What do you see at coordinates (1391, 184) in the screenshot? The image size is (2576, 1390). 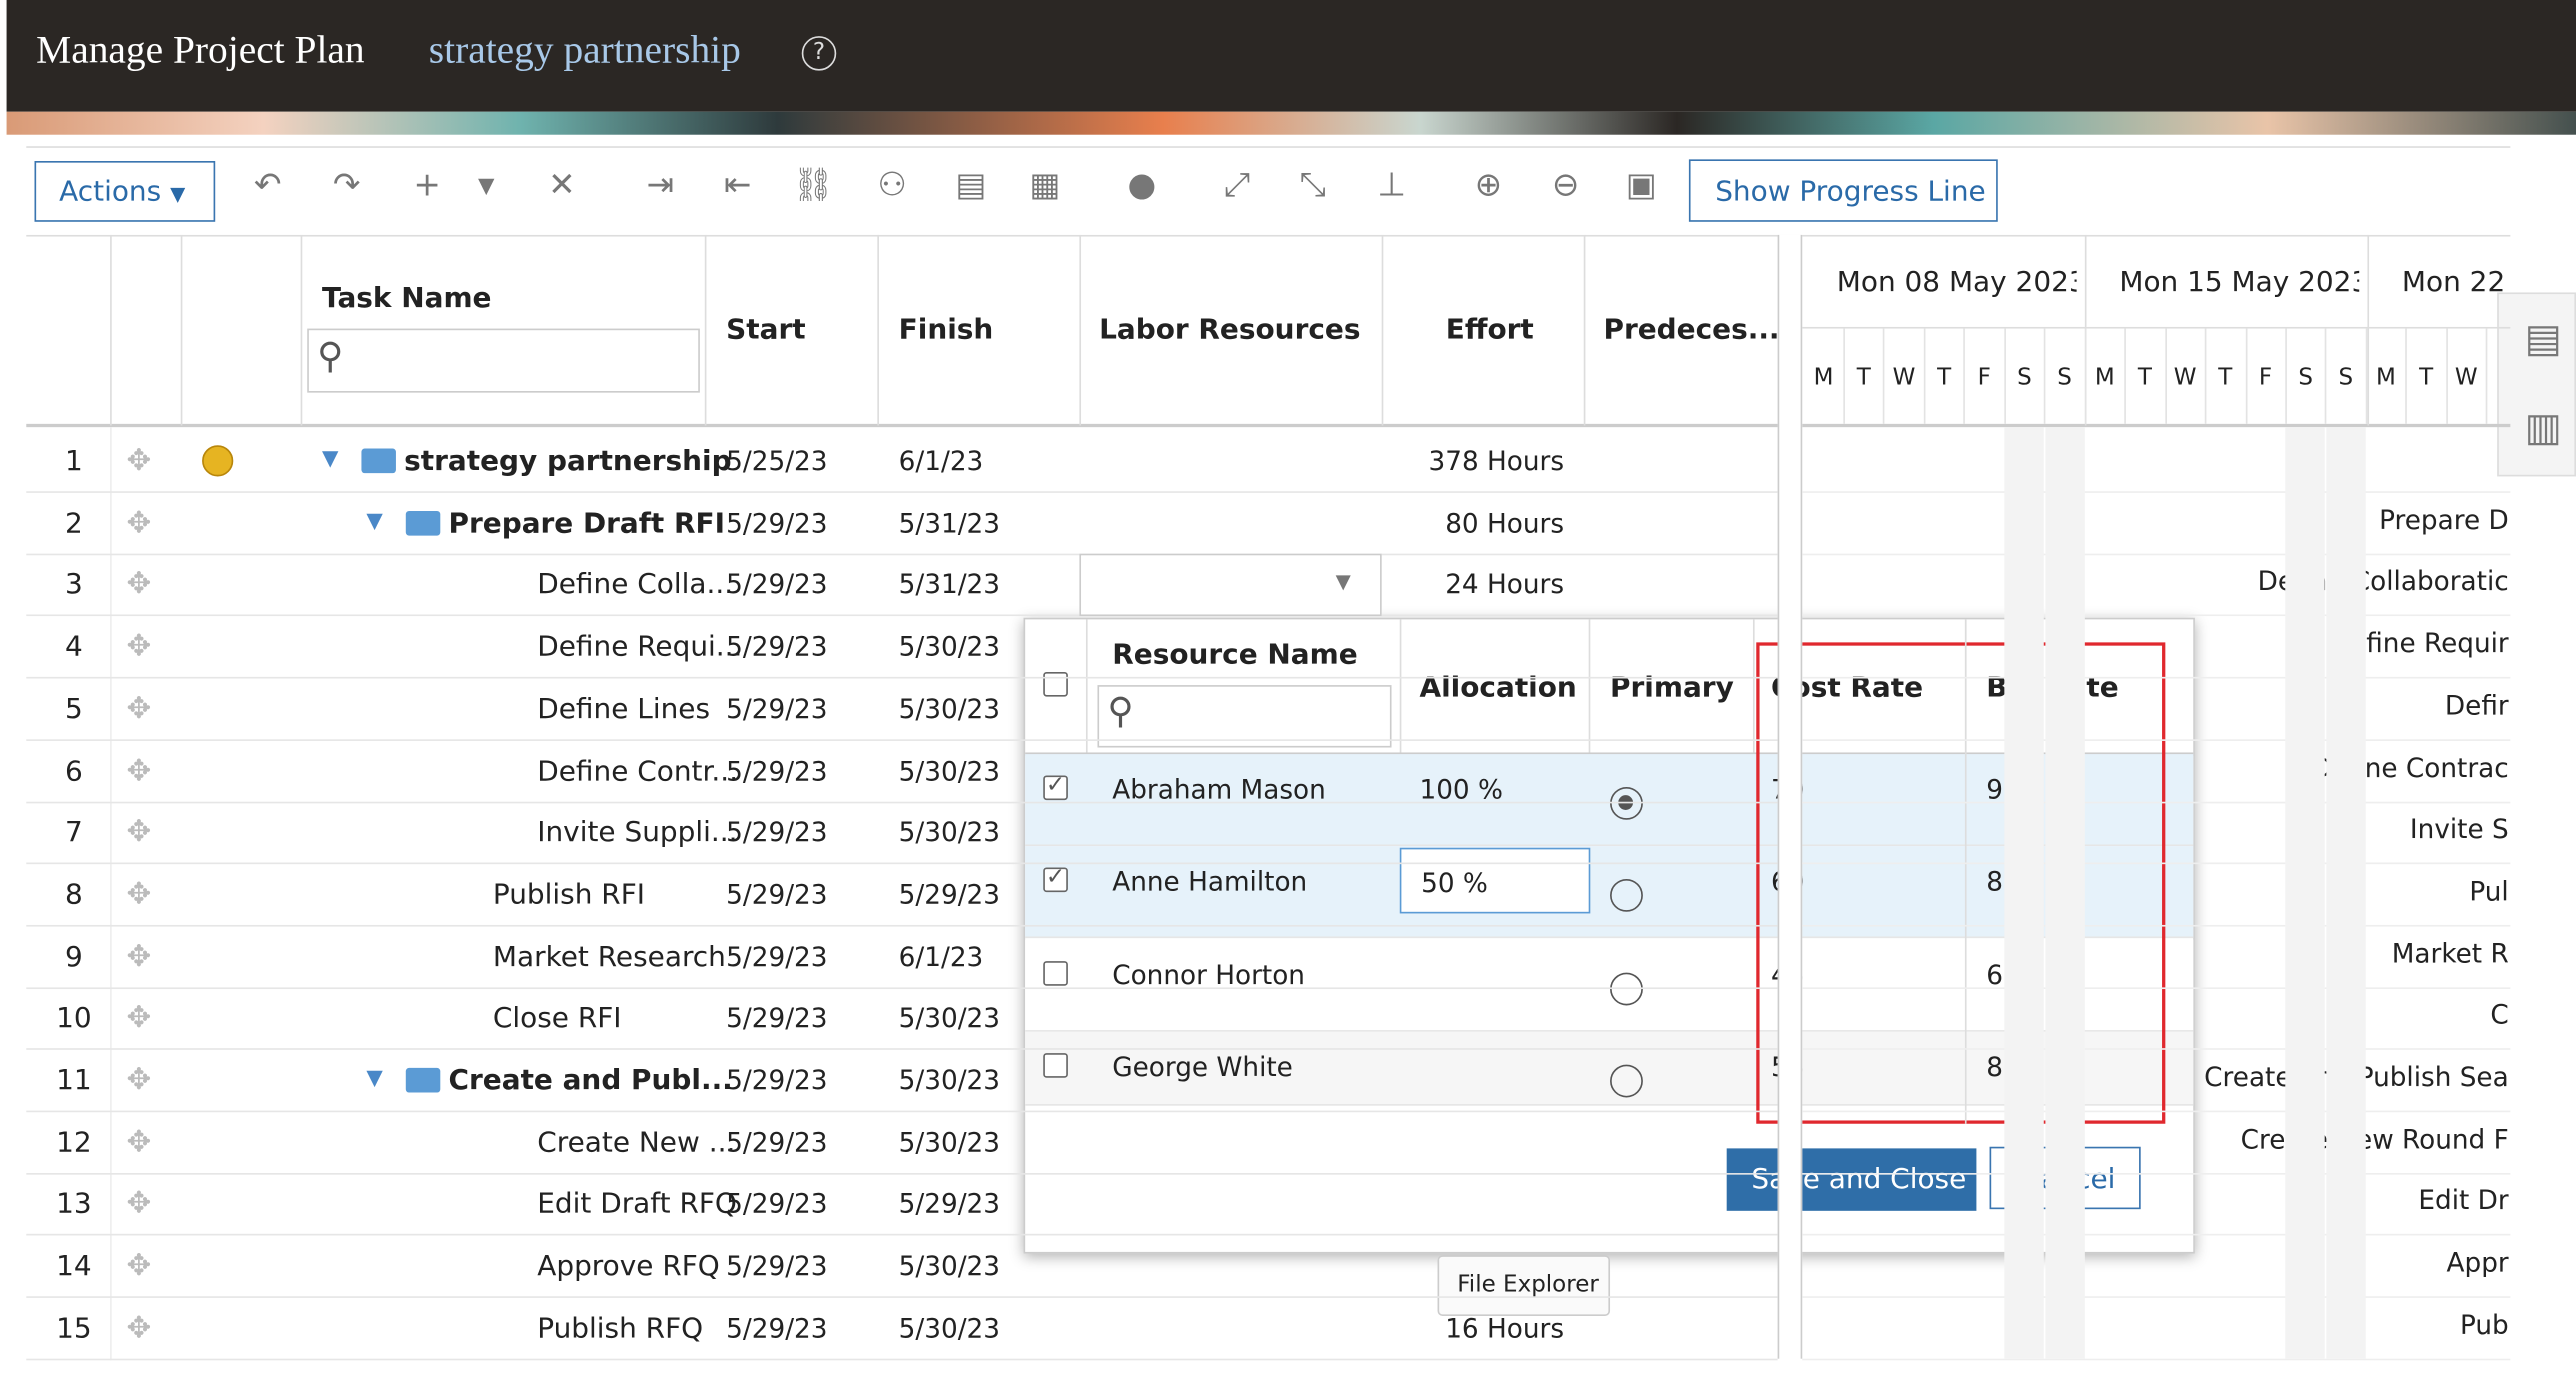 I see `toolbar-icon: ⊥` at bounding box center [1391, 184].